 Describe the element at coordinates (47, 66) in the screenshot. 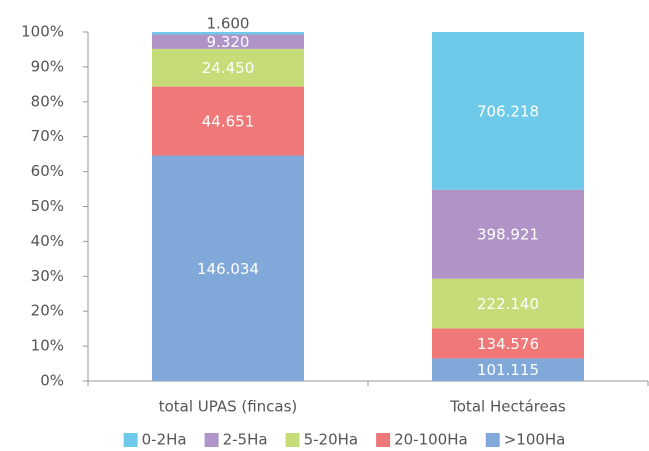

I see `y-tick-label: 90%` at that location.